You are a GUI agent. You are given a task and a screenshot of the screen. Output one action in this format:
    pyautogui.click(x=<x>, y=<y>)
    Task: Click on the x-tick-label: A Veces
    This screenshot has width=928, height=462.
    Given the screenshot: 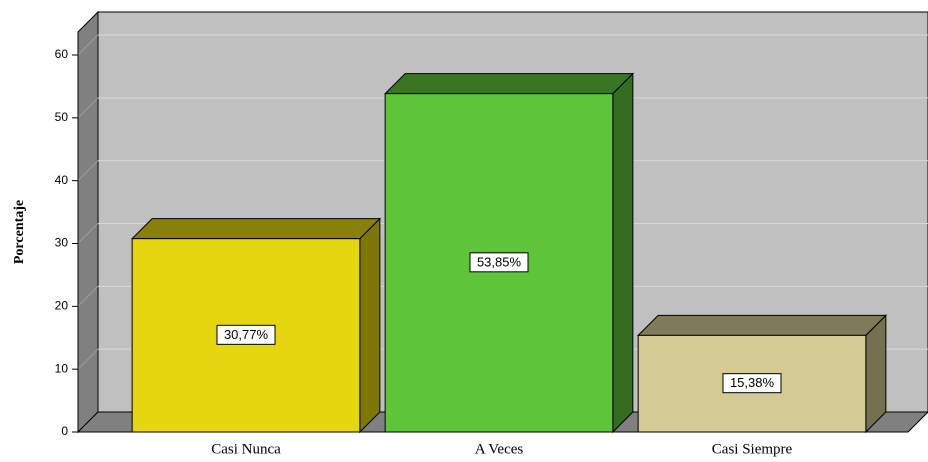 What is the action you would take?
    pyautogui.click(x=499, y=449)
    